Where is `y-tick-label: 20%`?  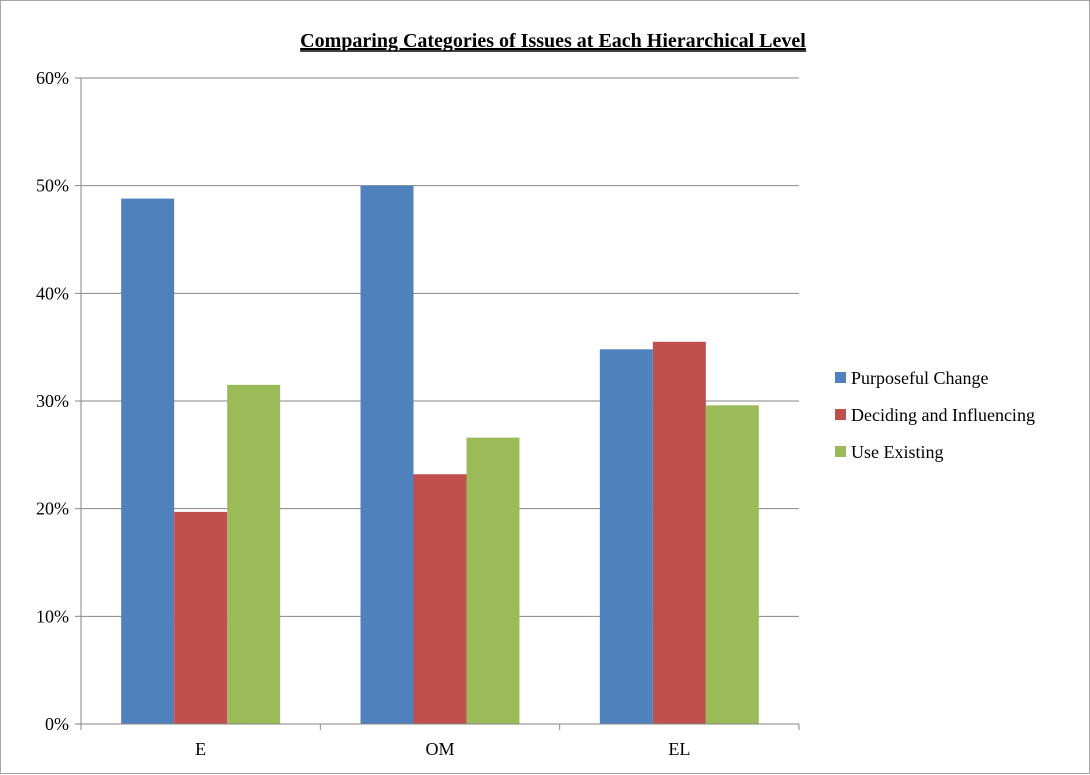
y-tick-label: 20% is located at coordinates (52, 509).